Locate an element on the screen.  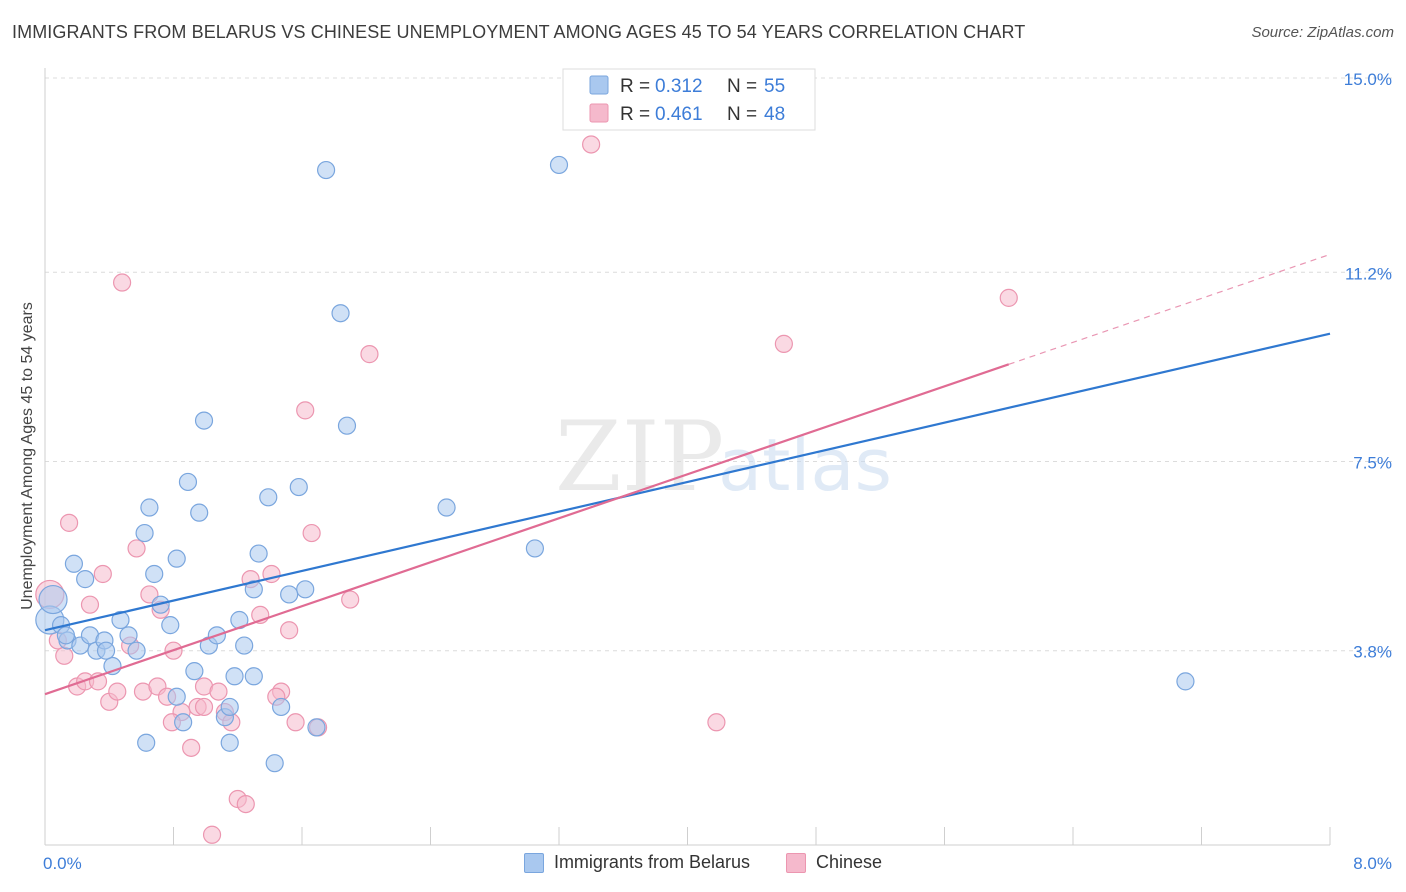
bottom-legend-item-chinese: Chinese is located at coordinates (834, 862).